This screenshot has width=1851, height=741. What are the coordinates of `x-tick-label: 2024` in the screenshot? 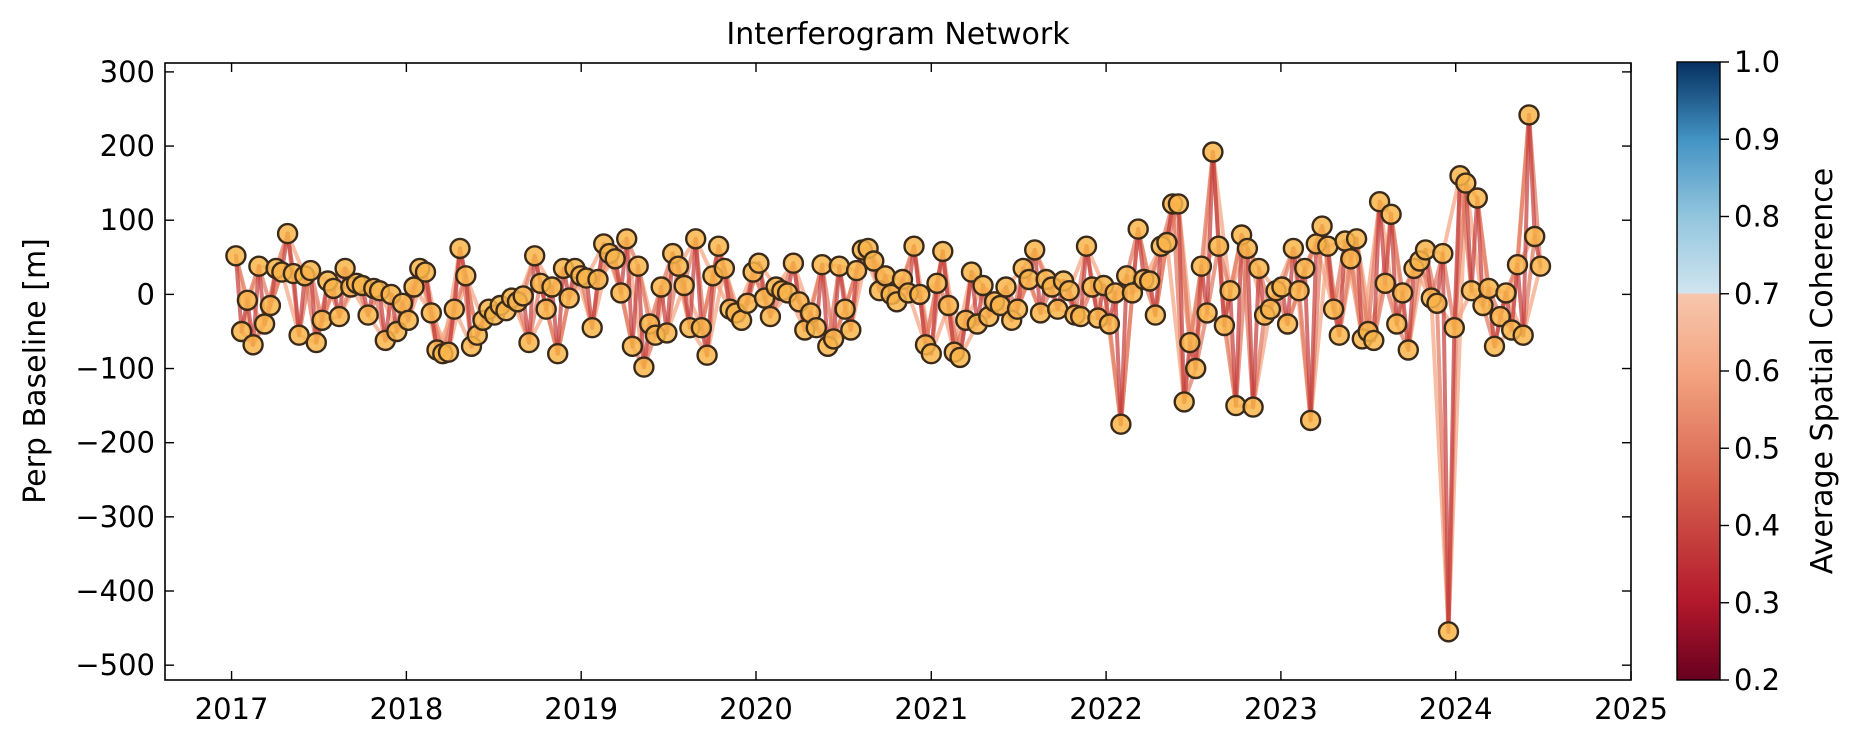 It's located at (1456, 709).